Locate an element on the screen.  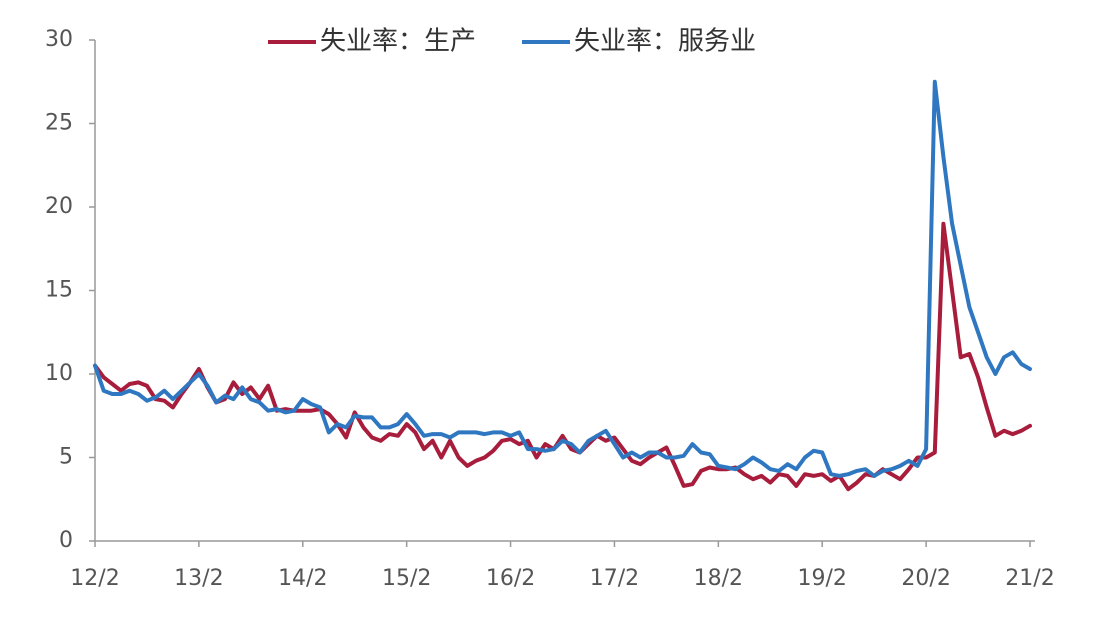
y-tick-label: 15 is located at coordinates (59, 290).